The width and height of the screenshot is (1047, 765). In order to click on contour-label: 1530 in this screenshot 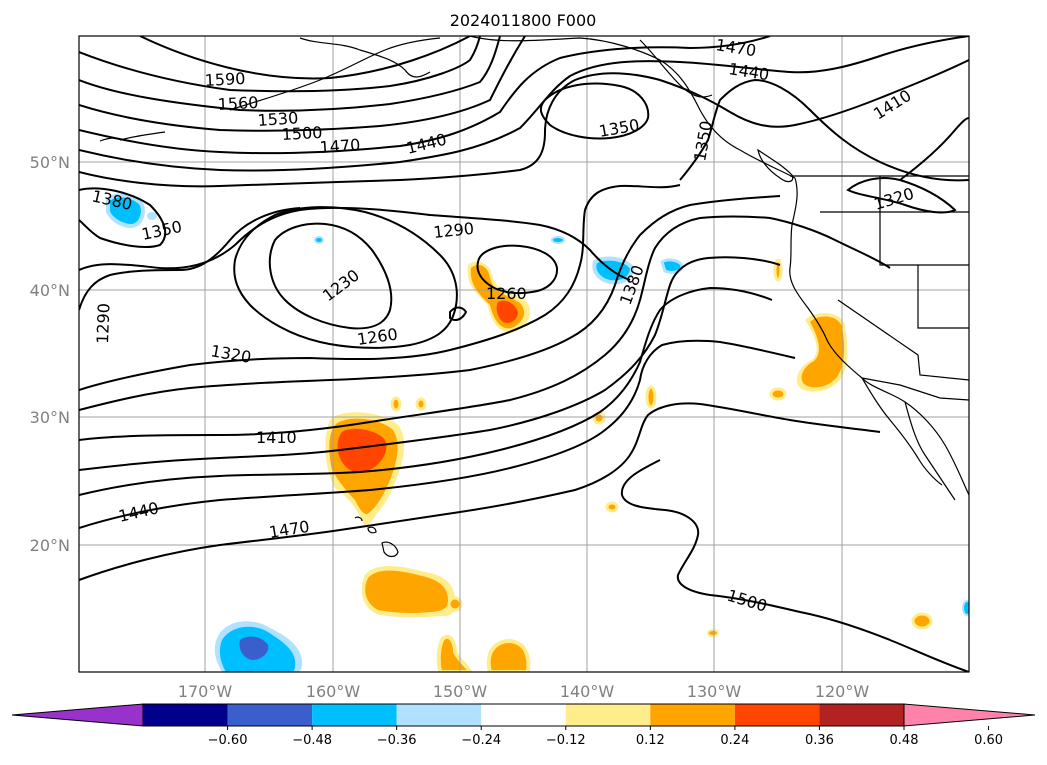, I will do `click(278, 119)`.